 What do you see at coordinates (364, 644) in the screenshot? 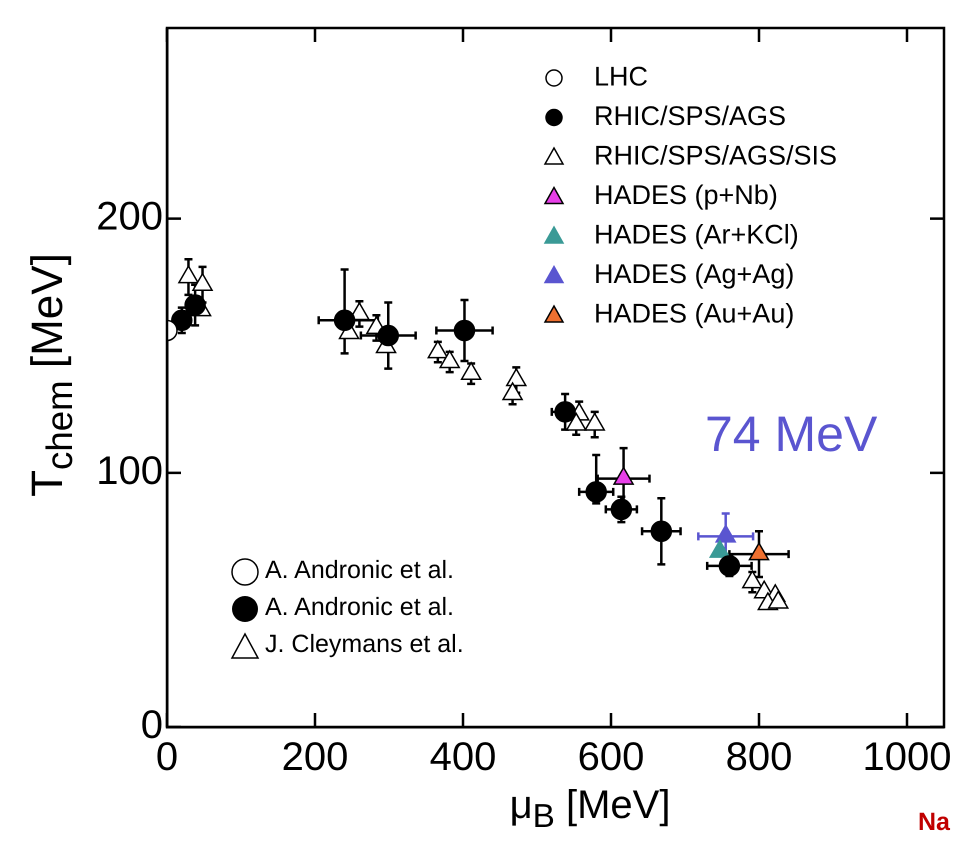
I see `annotation: J. Cleymans et al.` at bounding box center [364, 644].